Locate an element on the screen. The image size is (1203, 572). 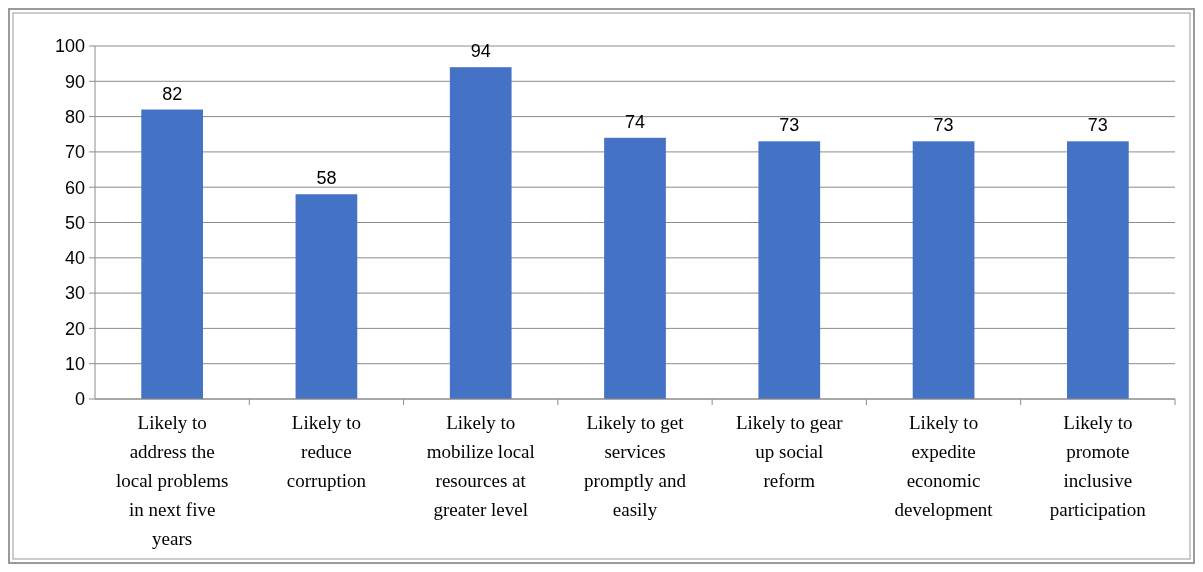
x-tick-label: Likely to reduce corruption is located at coordinates (326, 451).